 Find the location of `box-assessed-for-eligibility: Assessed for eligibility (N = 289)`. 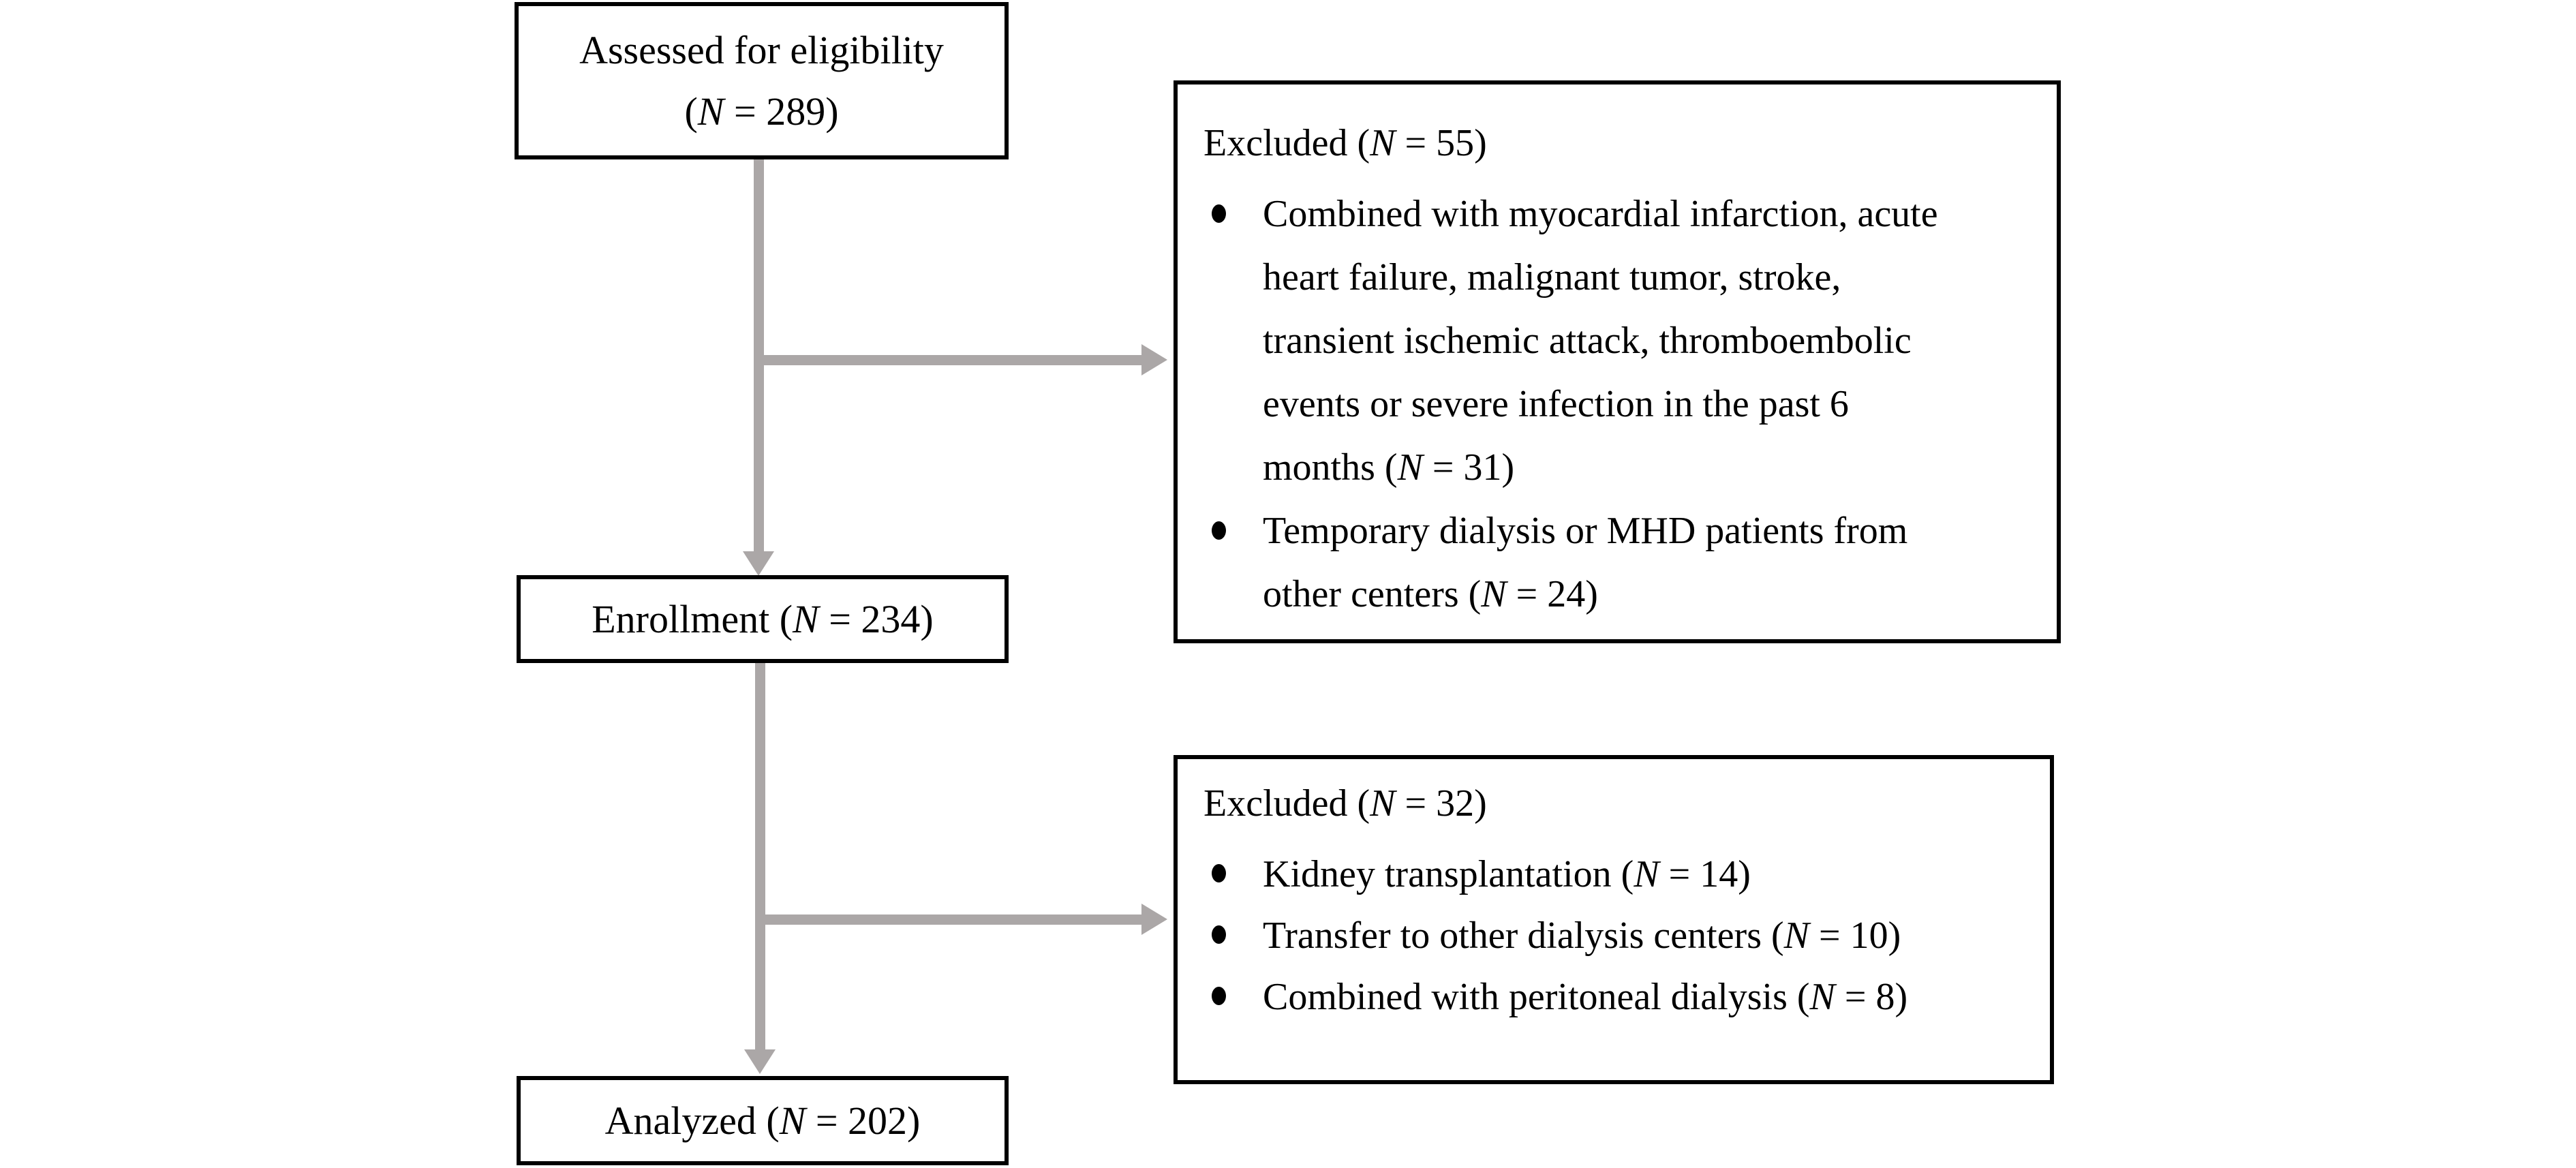

box-assessed-for-eligibility: Assessed for eligibility (N = 289) is located at coordinates (762, 80).